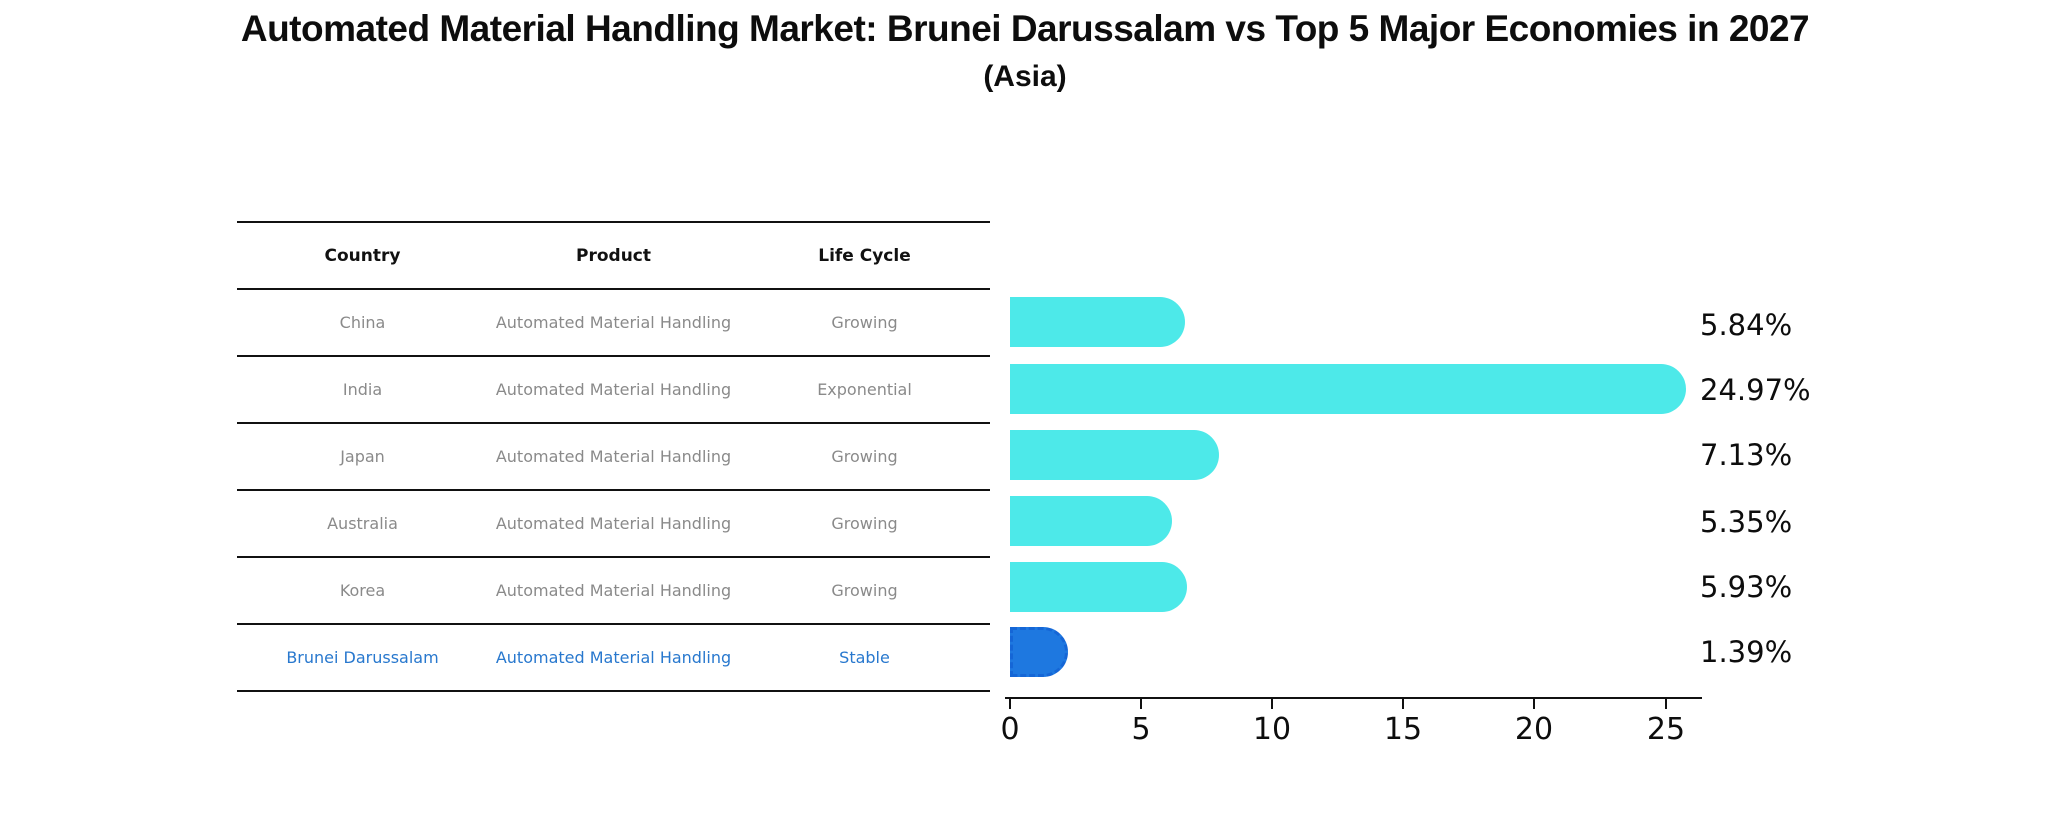 The width and height of the screenshot is (2050, 823). I want to click on bar-value-label: 24.97%, so click(1755, 390).